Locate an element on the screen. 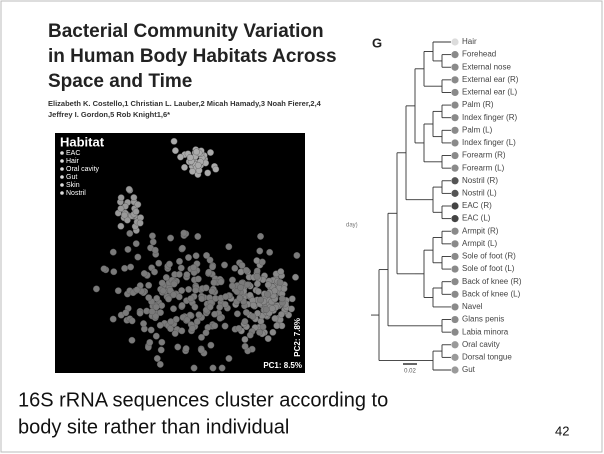 This screenshot has width=604, height=454. leaf-label: Index finger (L) is located at coordinates (489, 142).